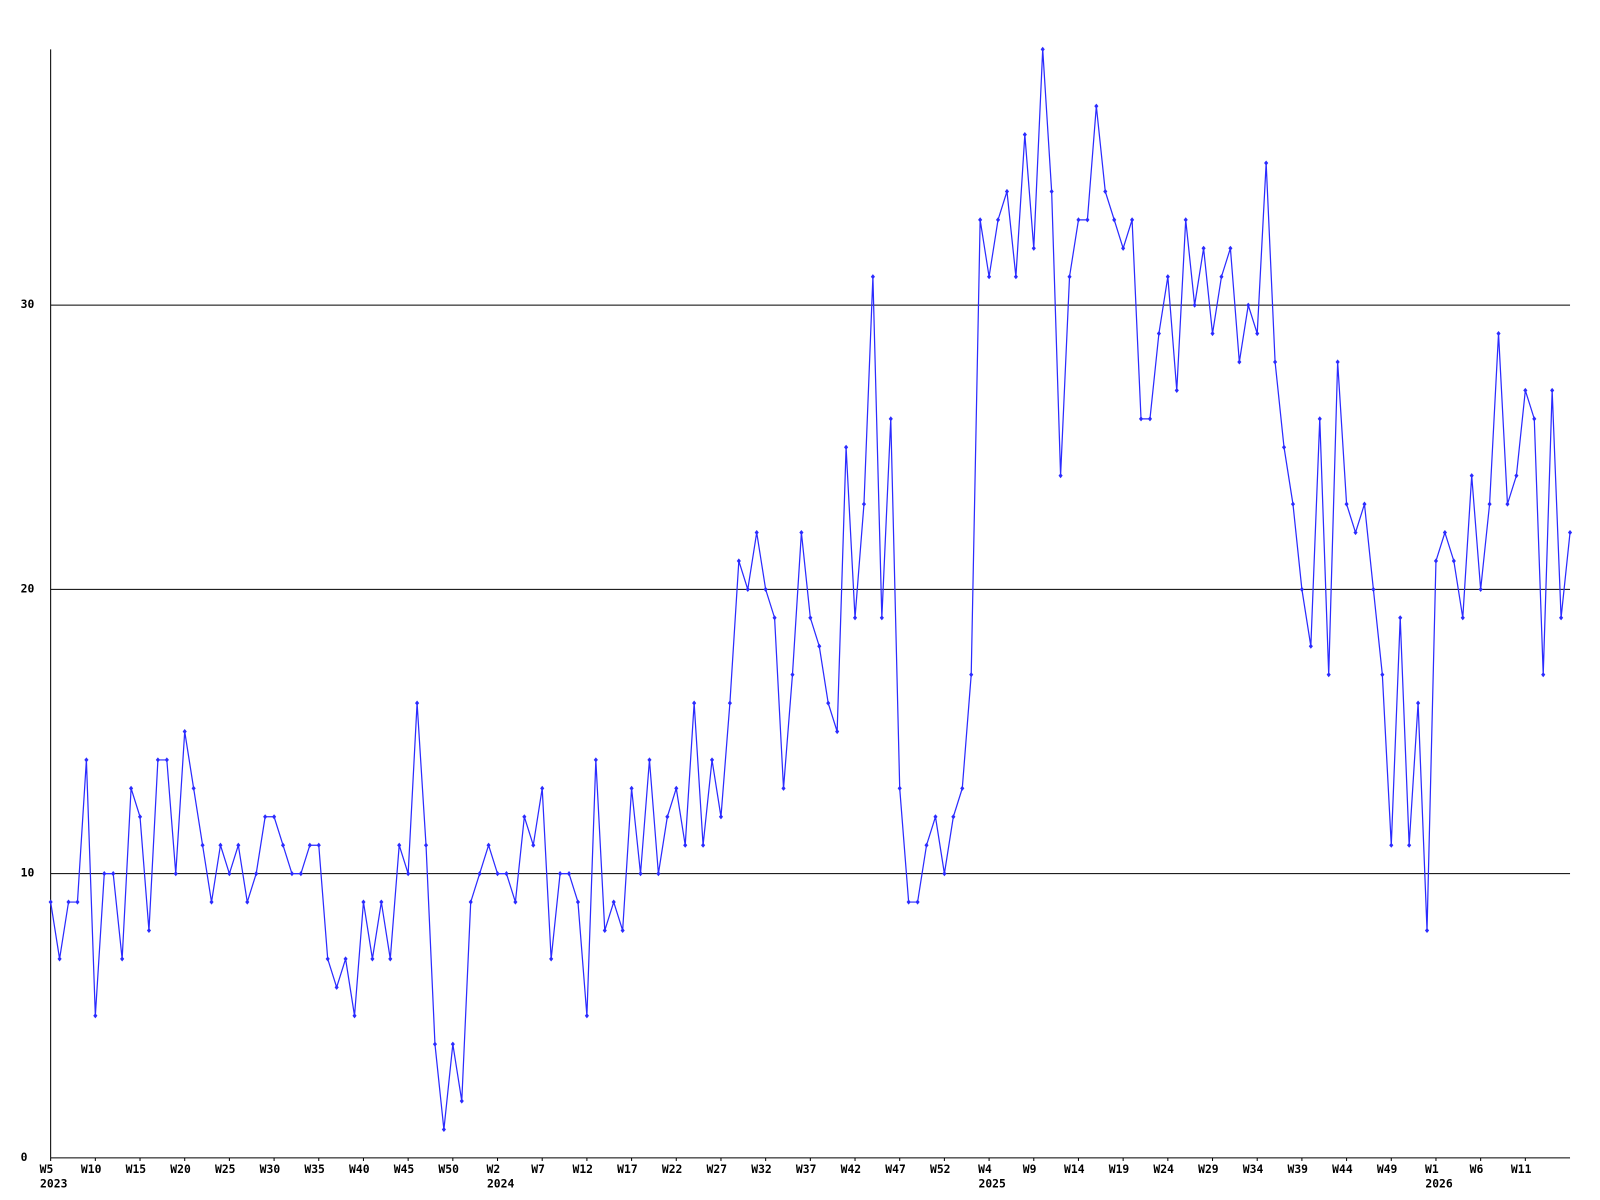 The height and width of the screenshot is (1200, 1600). Describe the element at coordinates (940, 1169) in the screenshot. I see `x-tick-label: W52` at that location.